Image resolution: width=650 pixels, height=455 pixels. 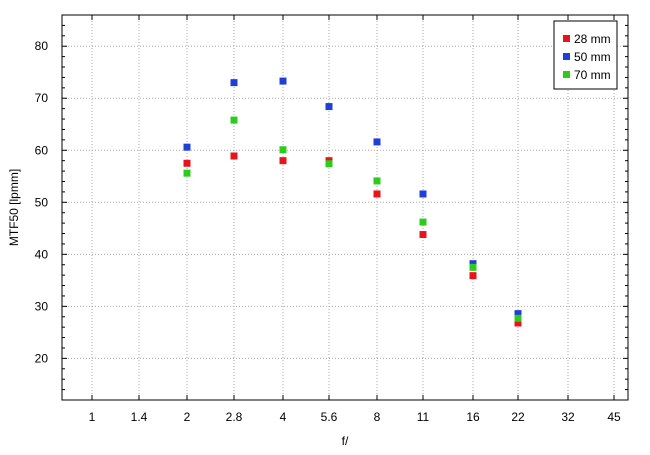 I want to click on x-tick-label: 16, so click(x=473, y=417).